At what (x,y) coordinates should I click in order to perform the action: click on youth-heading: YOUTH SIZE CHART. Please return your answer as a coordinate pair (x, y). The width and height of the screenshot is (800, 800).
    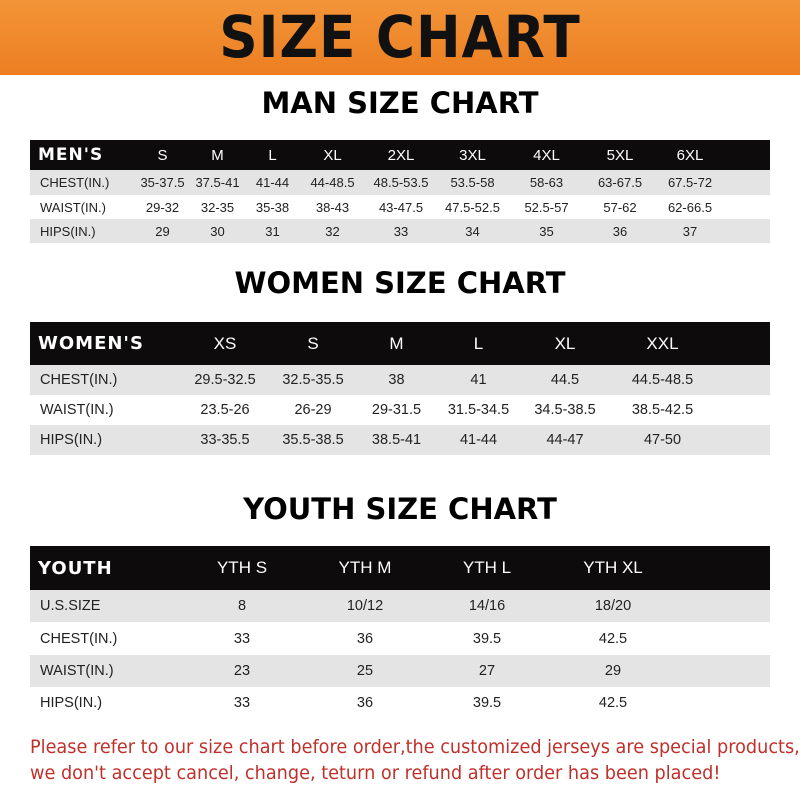
    Looking at the image, I should click on (400, 509).